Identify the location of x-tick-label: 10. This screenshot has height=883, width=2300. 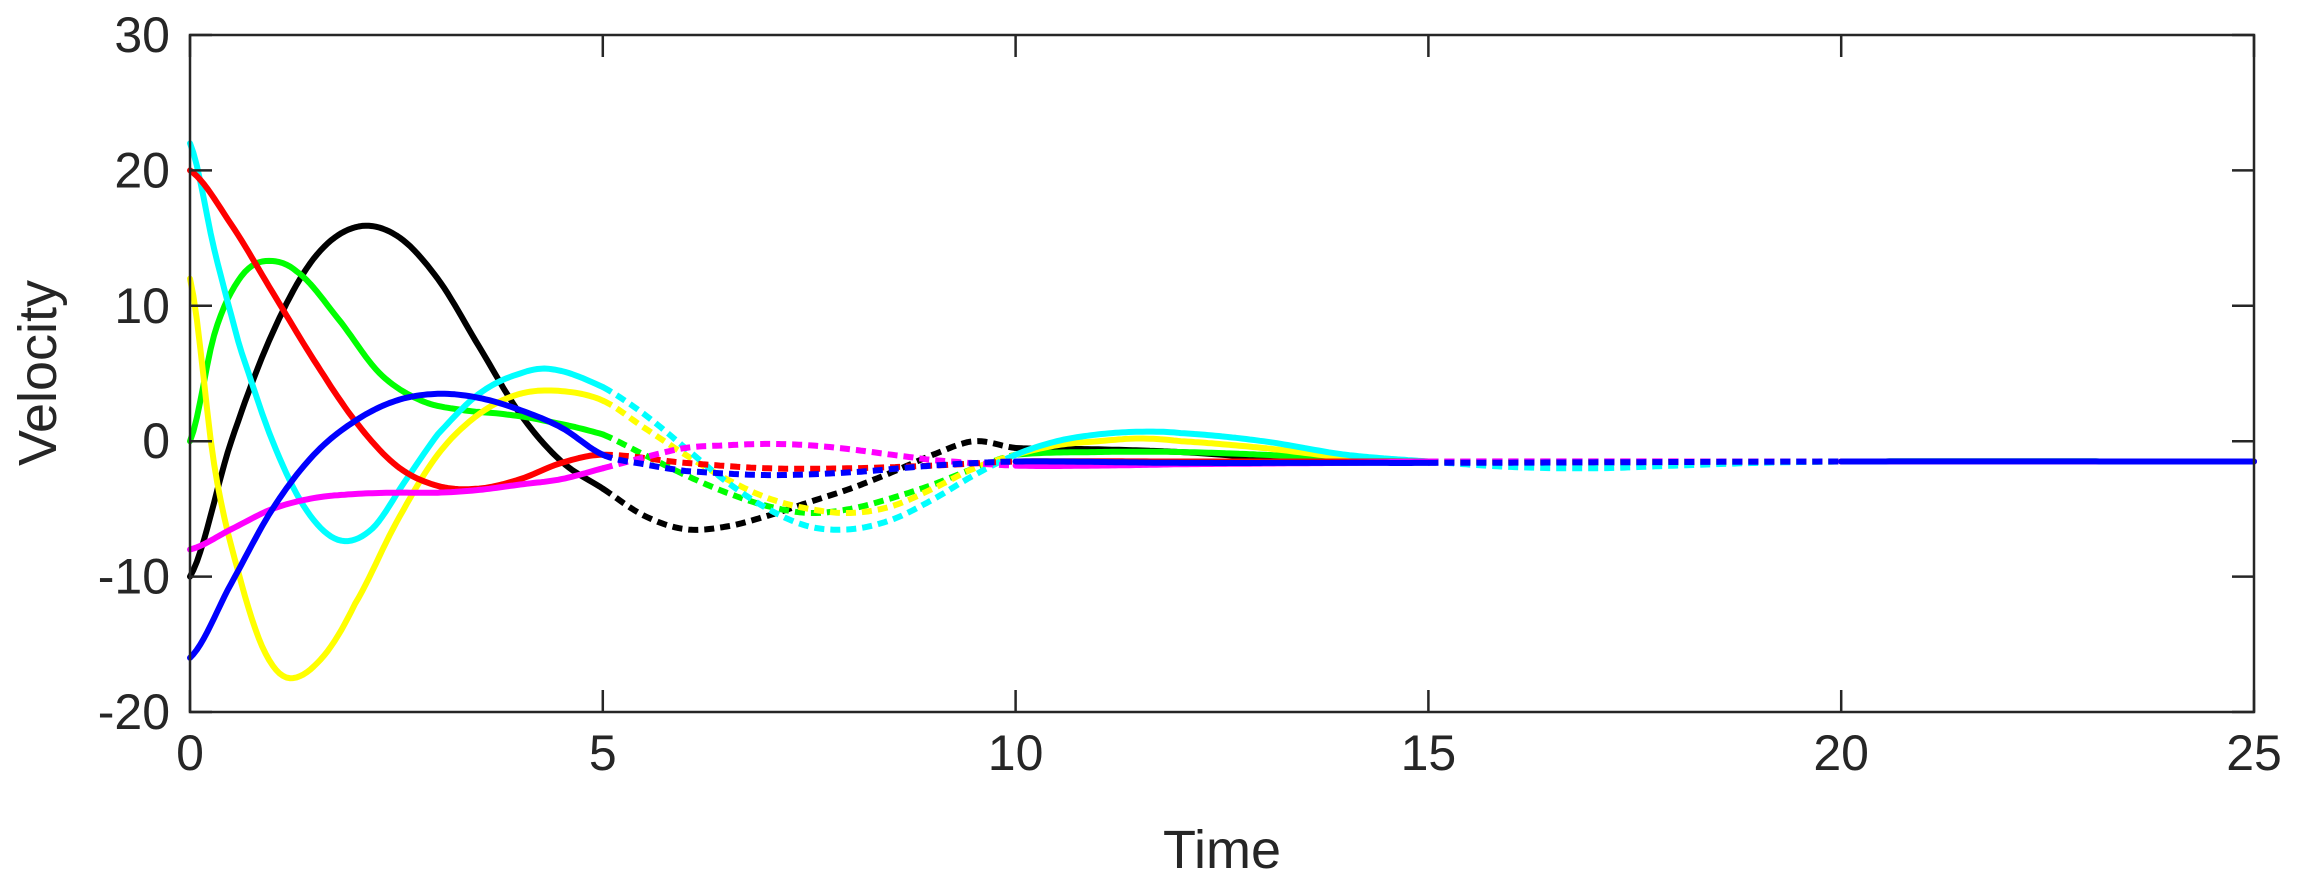
(1016, 753).